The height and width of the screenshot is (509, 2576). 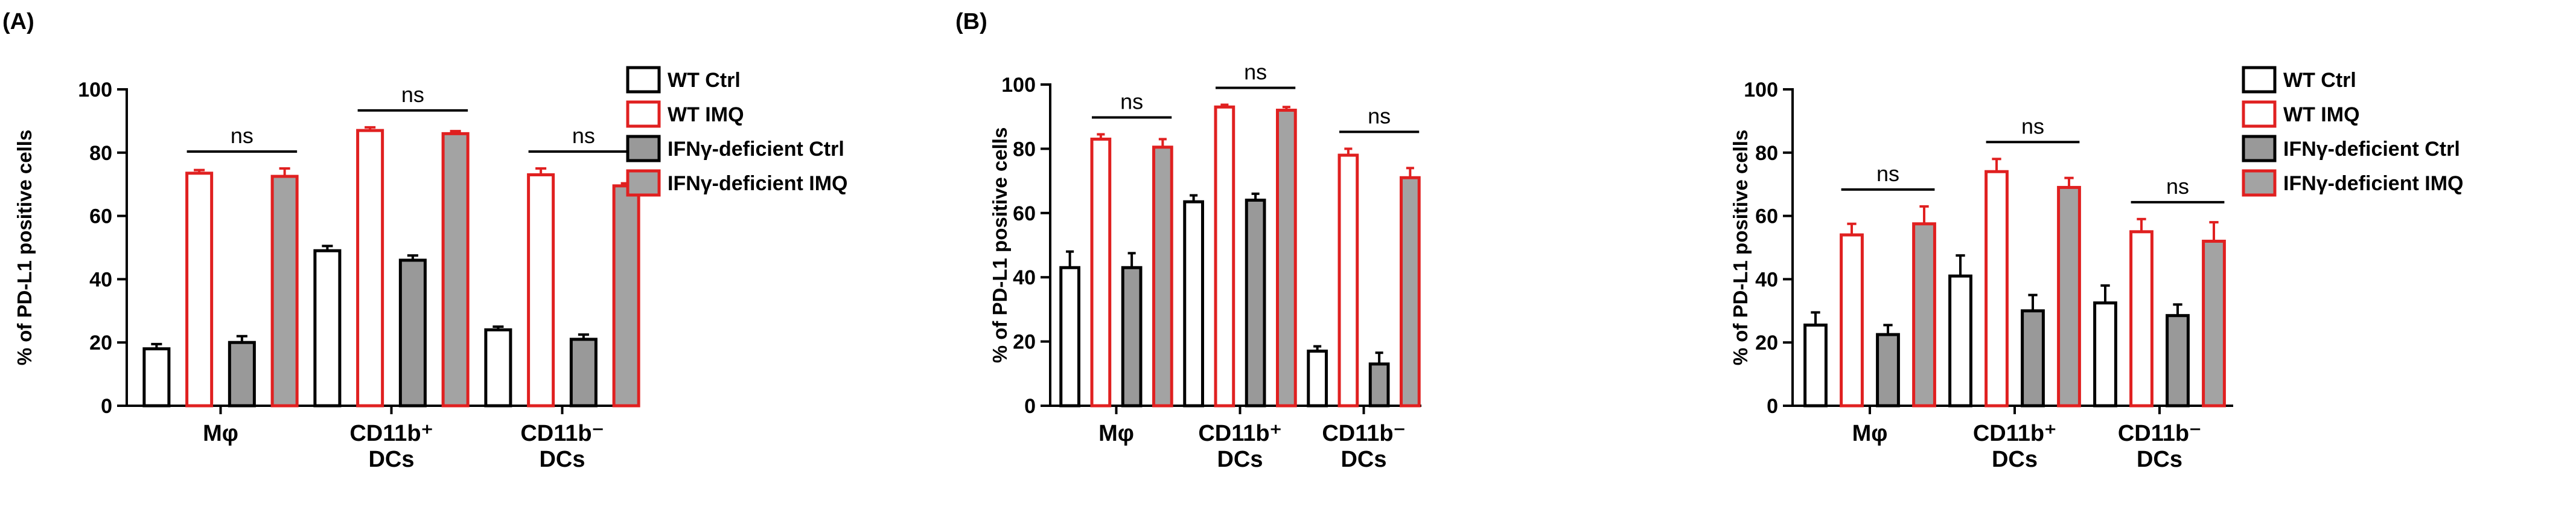 What do you see at coordinates (18, 22) in the screenshot?
I see `panel-label-a: (A)` at bounding box center [18, 22].